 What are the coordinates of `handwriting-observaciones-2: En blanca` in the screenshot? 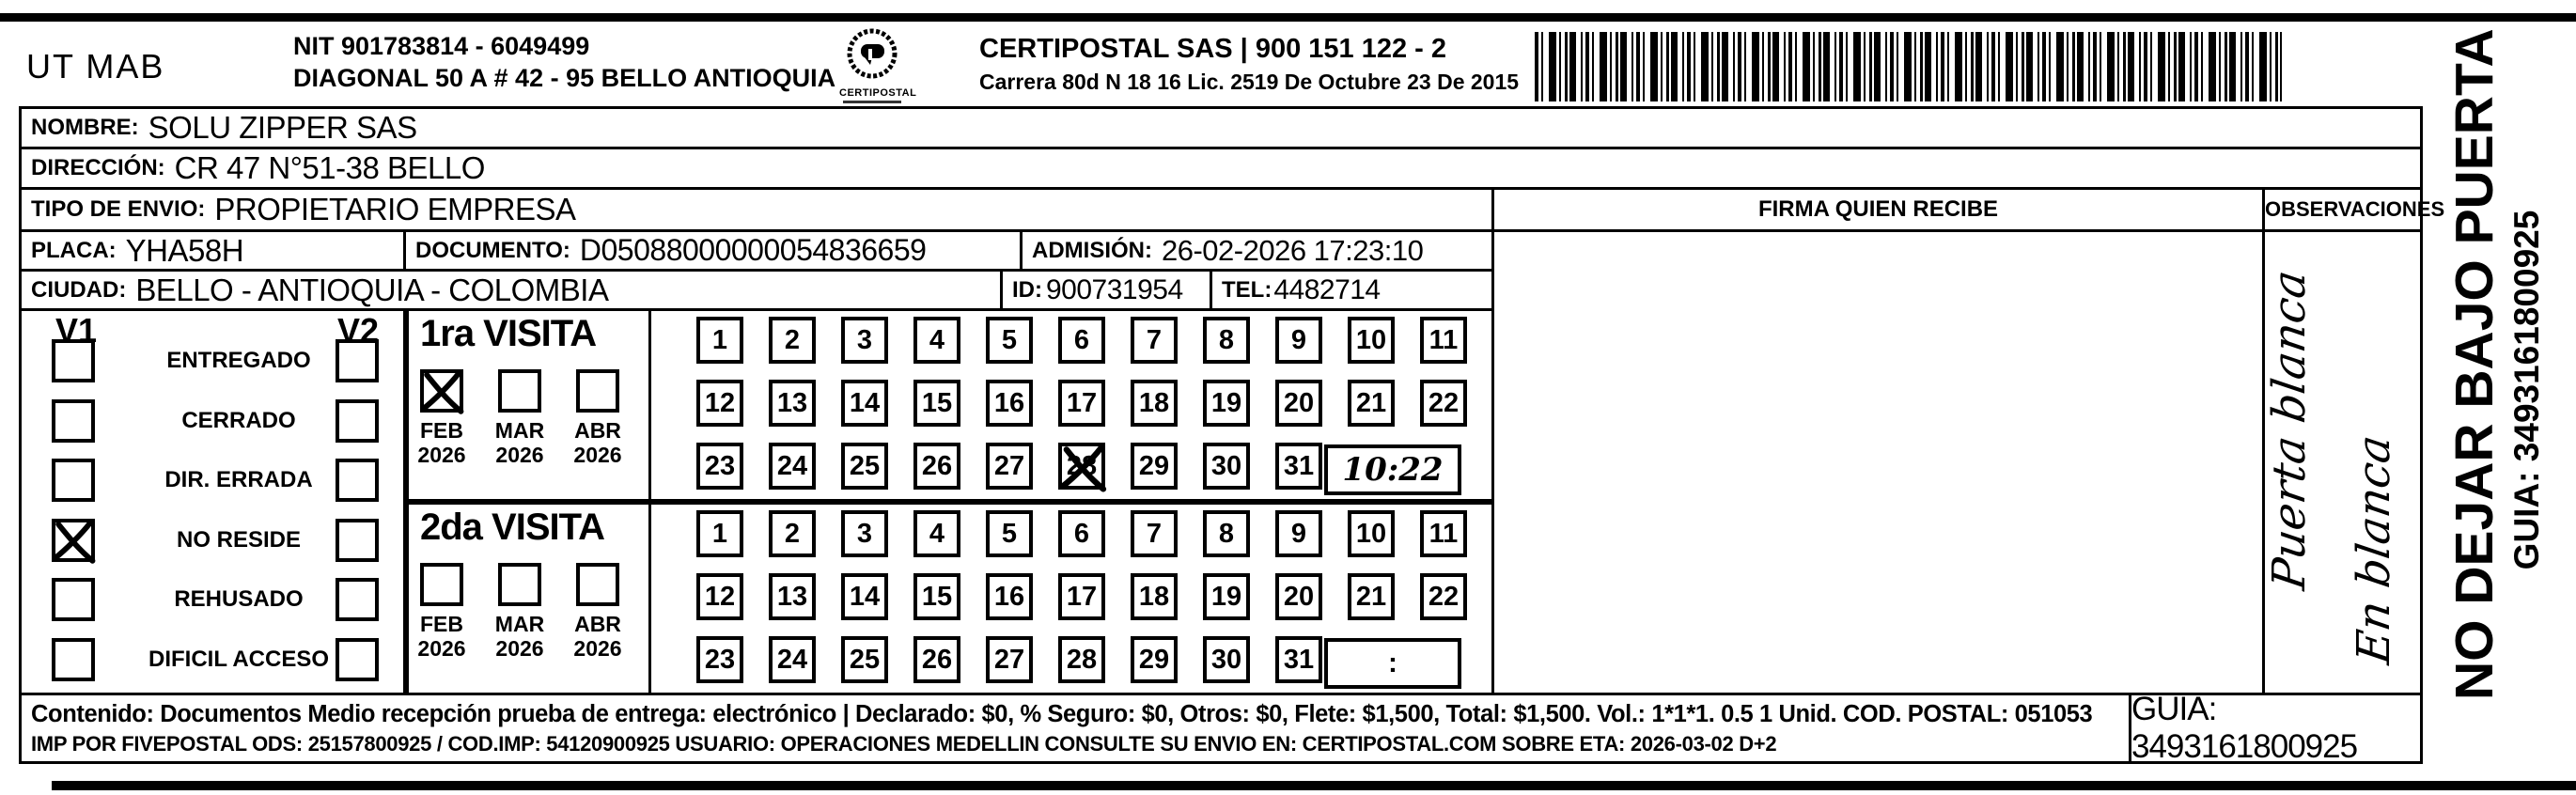 It's located at (2374, 549).